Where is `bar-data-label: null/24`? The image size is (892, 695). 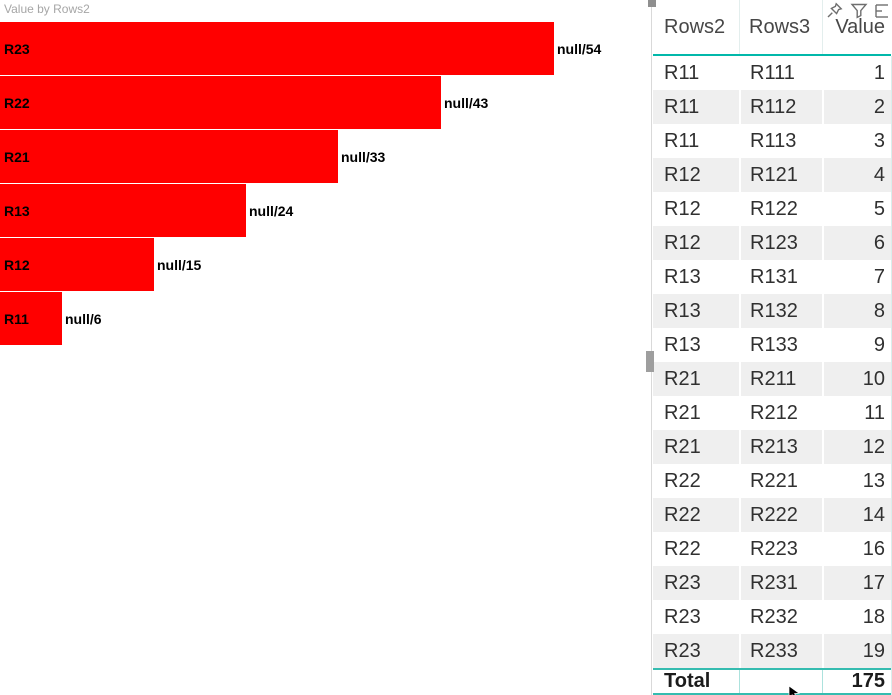 bar-data-label: null/24 is located at coordinates (271, 210).